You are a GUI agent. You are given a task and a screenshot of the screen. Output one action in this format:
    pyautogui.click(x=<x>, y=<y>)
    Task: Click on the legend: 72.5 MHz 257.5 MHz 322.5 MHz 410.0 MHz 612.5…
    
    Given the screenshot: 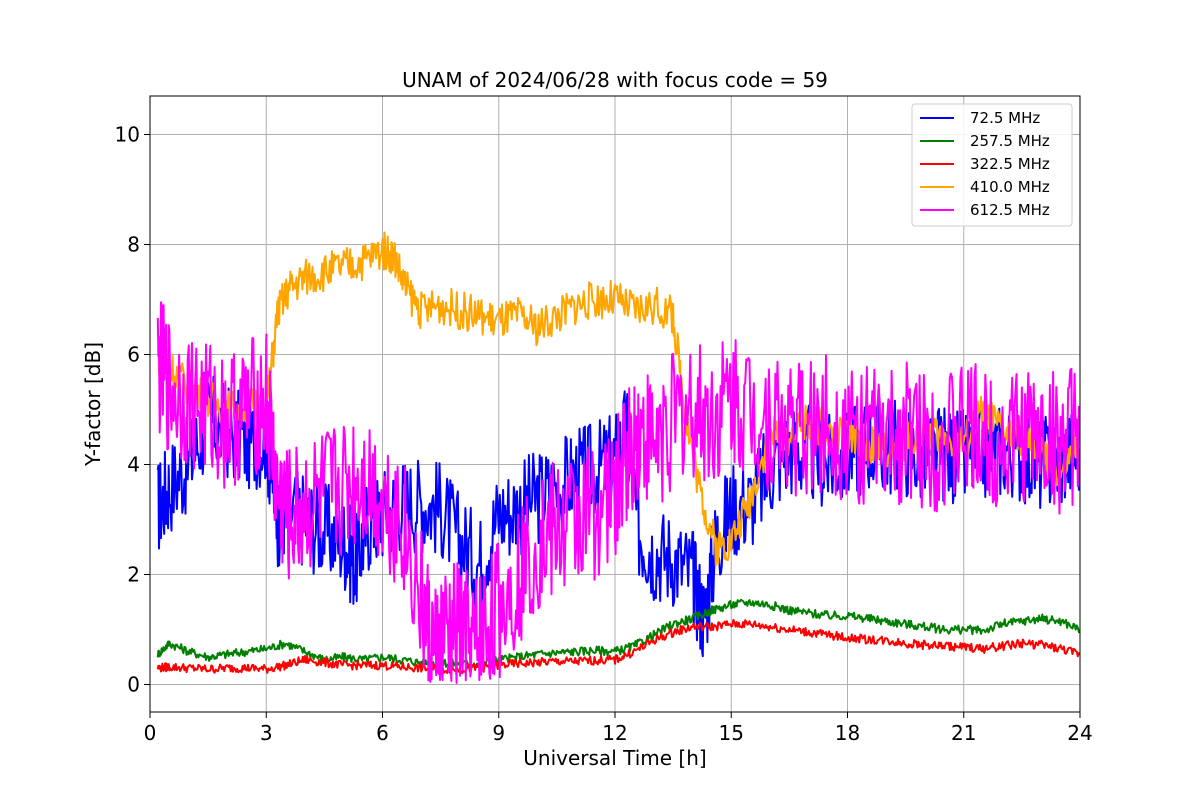 What is the action you would take?
    pyautogui.click(x=992, y=165)
    